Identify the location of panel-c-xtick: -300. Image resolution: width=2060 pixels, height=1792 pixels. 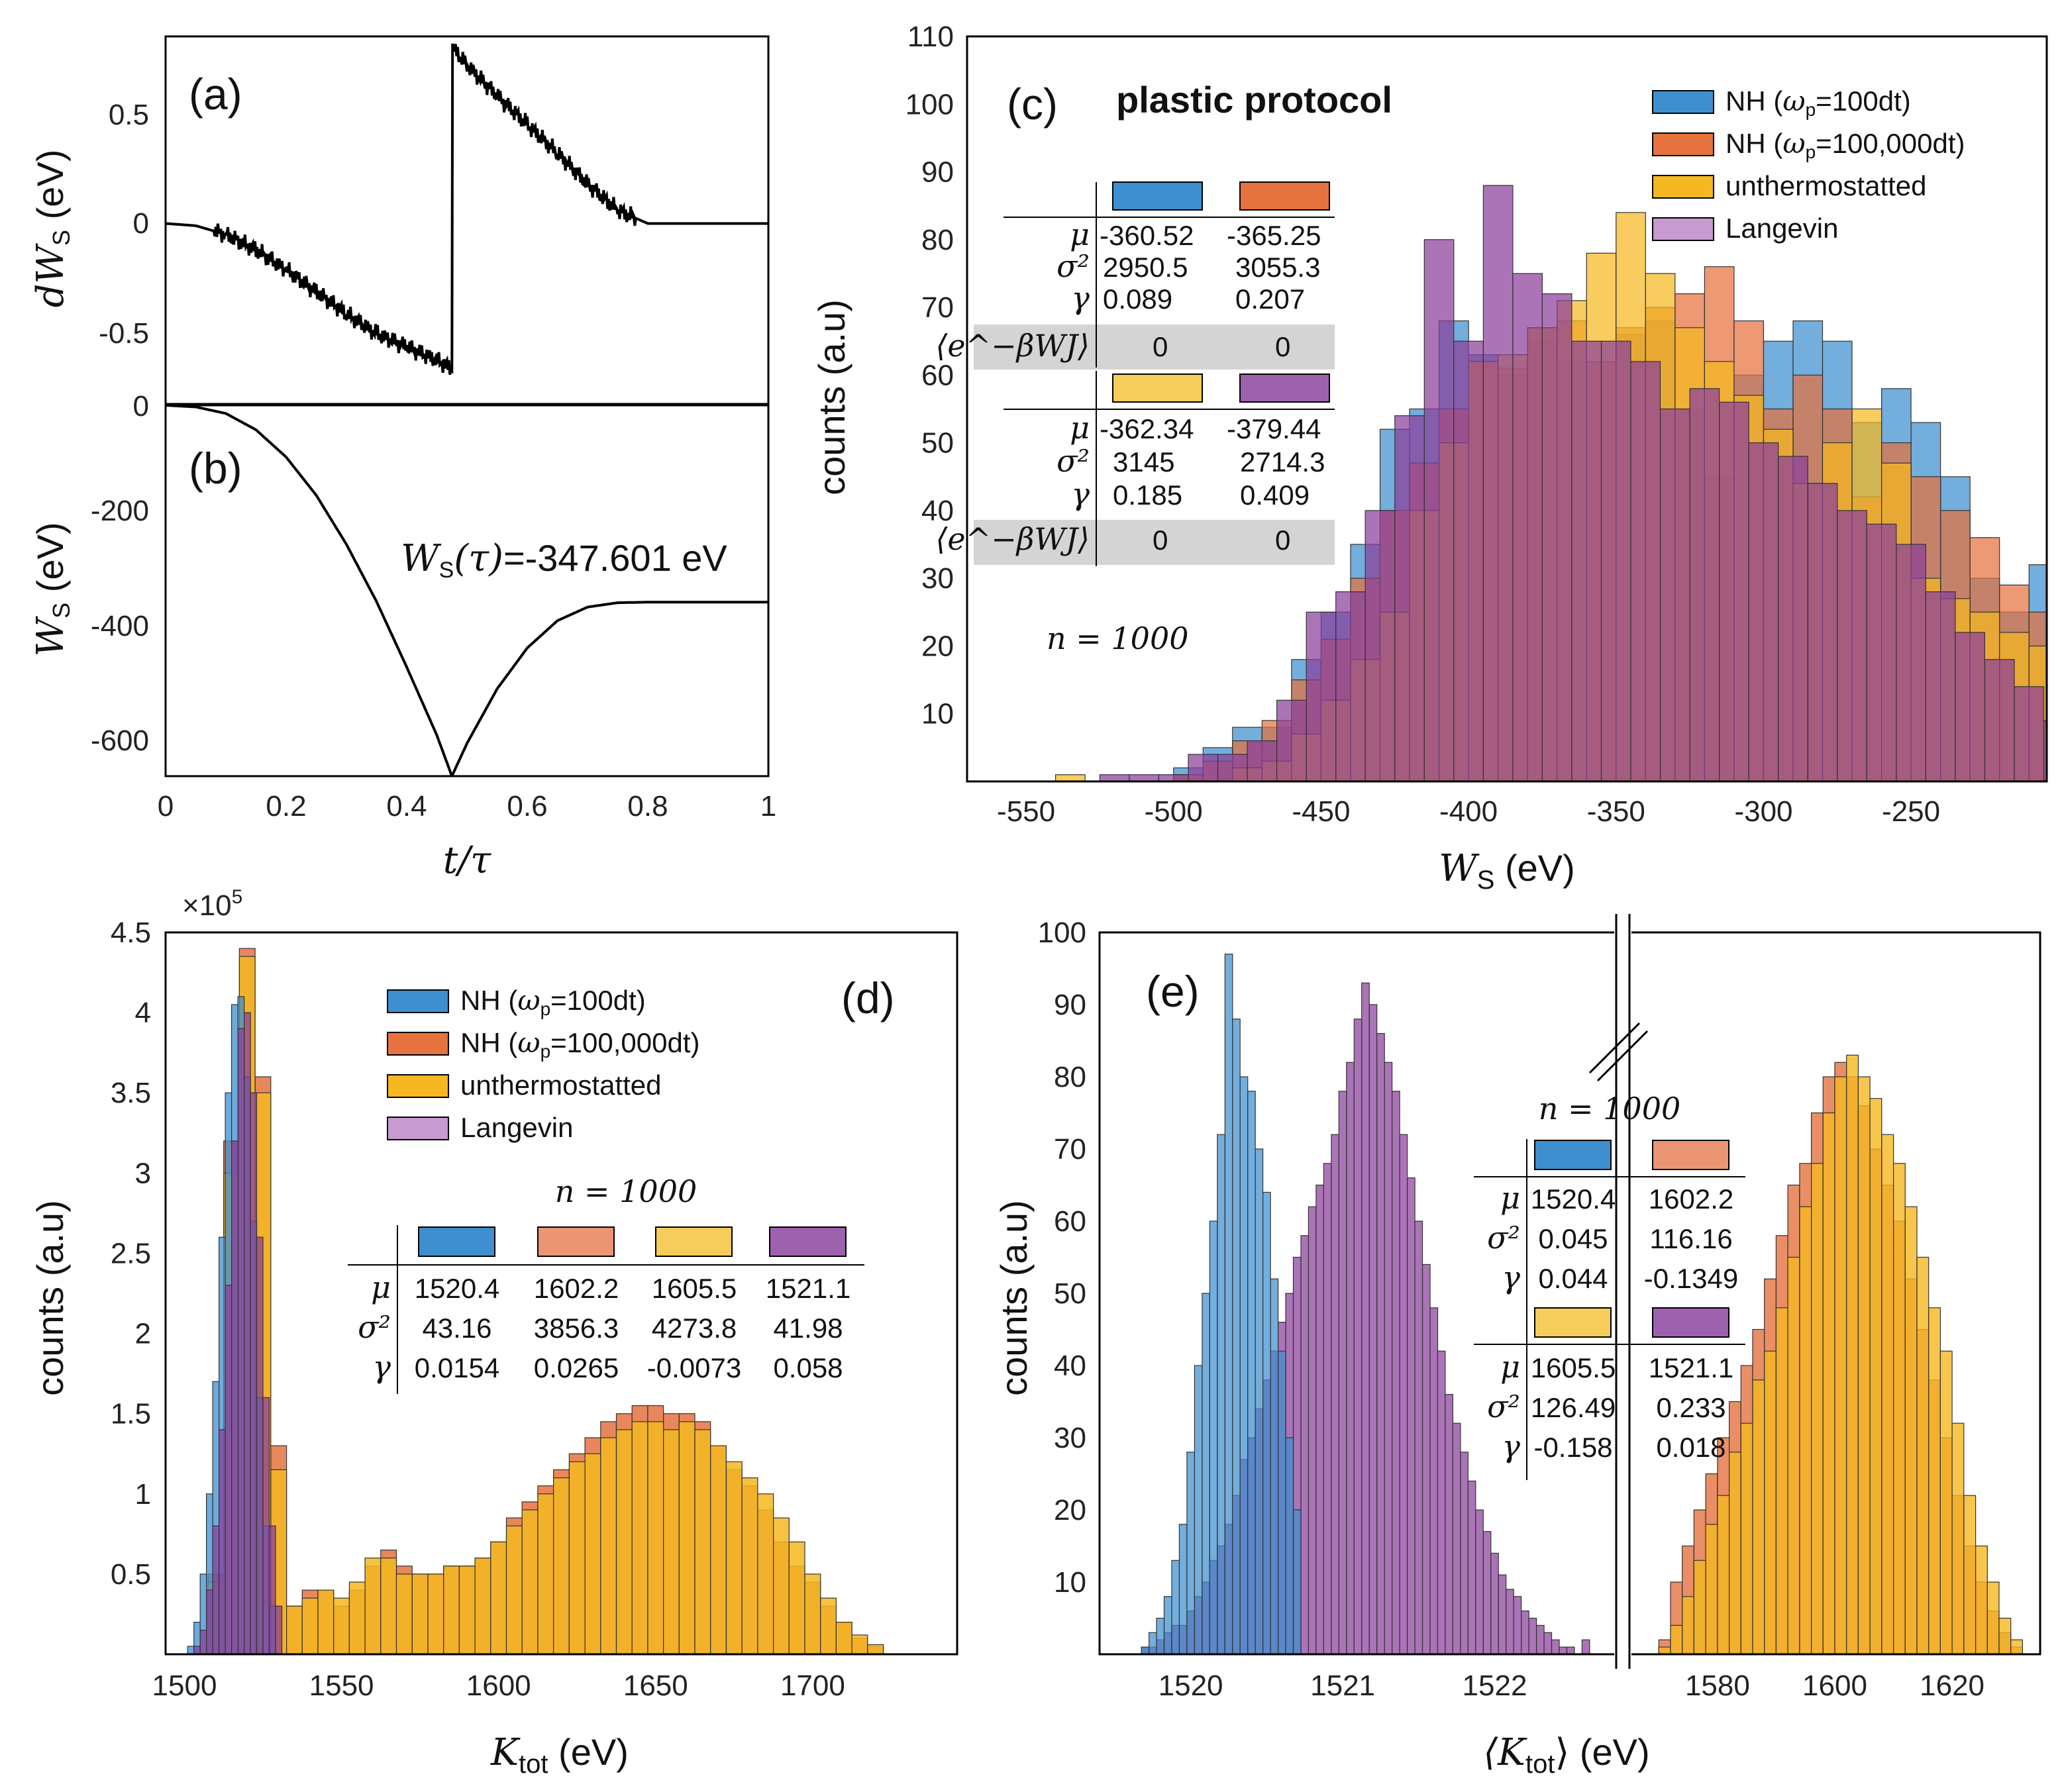
(1763, 811).